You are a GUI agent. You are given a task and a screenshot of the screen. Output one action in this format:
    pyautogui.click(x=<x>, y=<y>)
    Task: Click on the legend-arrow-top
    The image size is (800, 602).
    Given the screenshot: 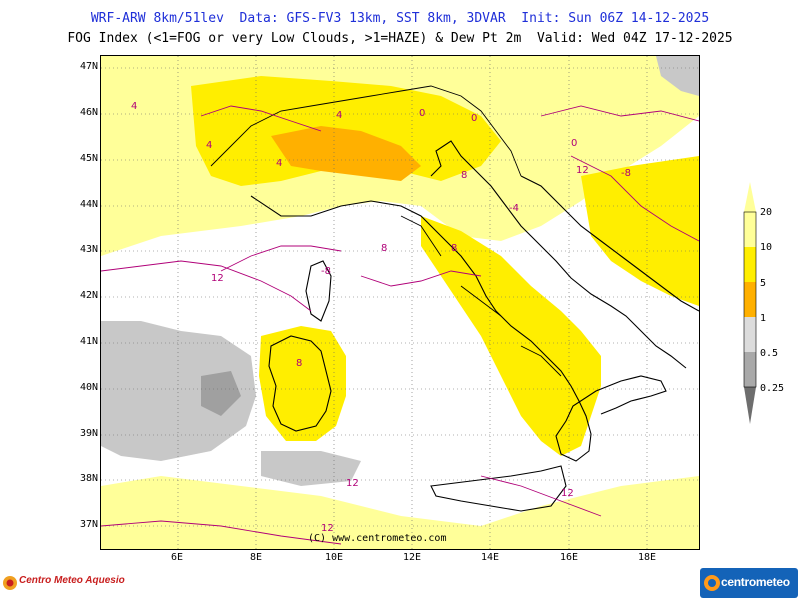 What is the action you would take?
    pyautogui.click(x=750, y=197)
    